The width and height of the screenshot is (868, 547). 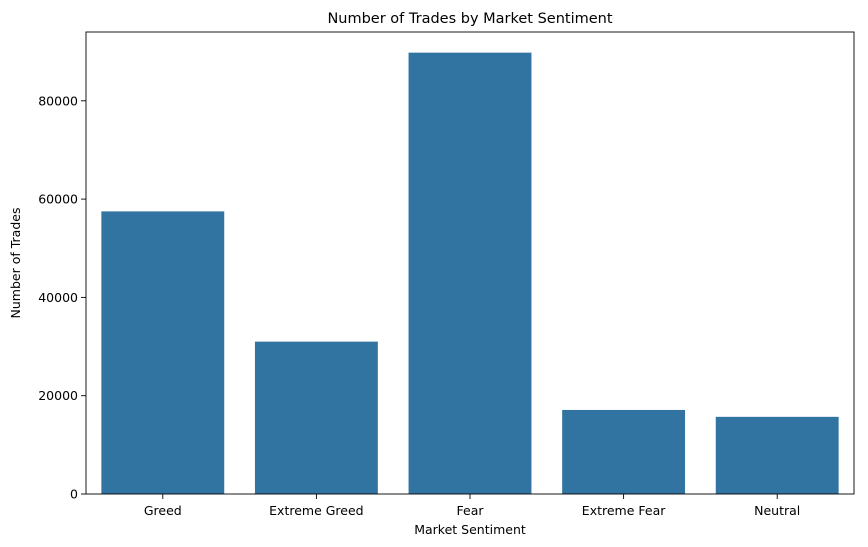 What do you see at coordinates (469, 19) in the screenshot?
I see `chart-title: Number of Trades by Market Sentiment` at bounding box center [469, 19].